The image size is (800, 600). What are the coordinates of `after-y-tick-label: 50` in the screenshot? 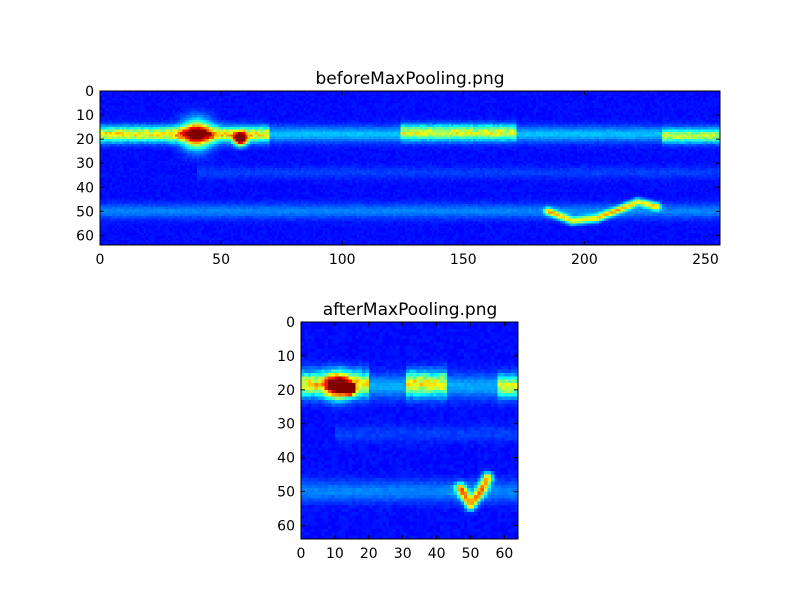 It's located at (286, 493).